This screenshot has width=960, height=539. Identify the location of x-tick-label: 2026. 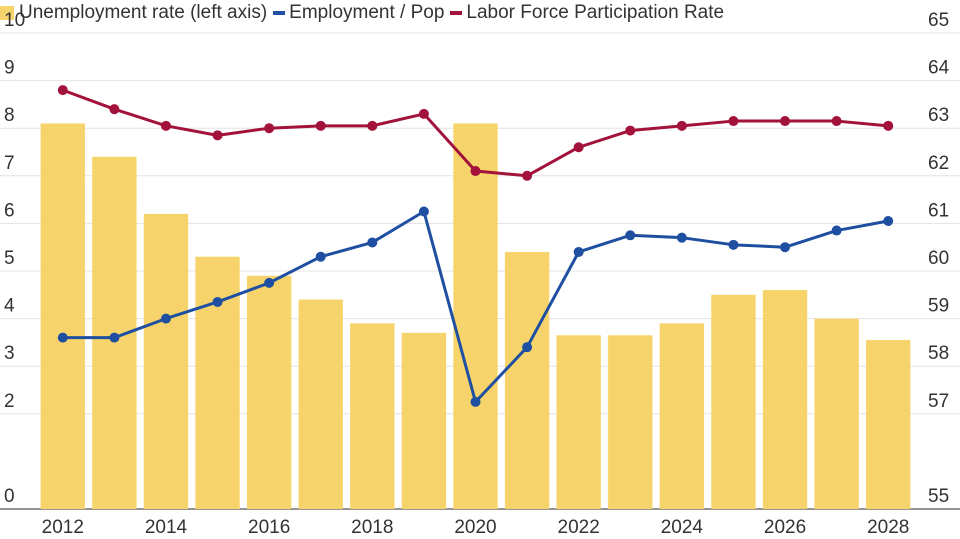
(785, 527).